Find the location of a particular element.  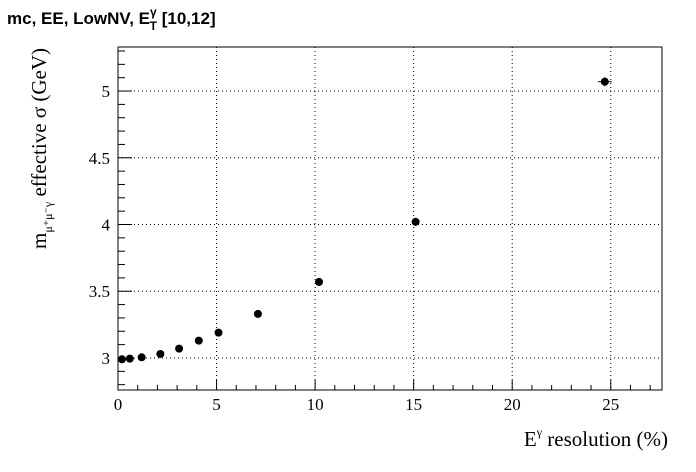

x-tick-label: 5 is located at coordinates (216, 404).